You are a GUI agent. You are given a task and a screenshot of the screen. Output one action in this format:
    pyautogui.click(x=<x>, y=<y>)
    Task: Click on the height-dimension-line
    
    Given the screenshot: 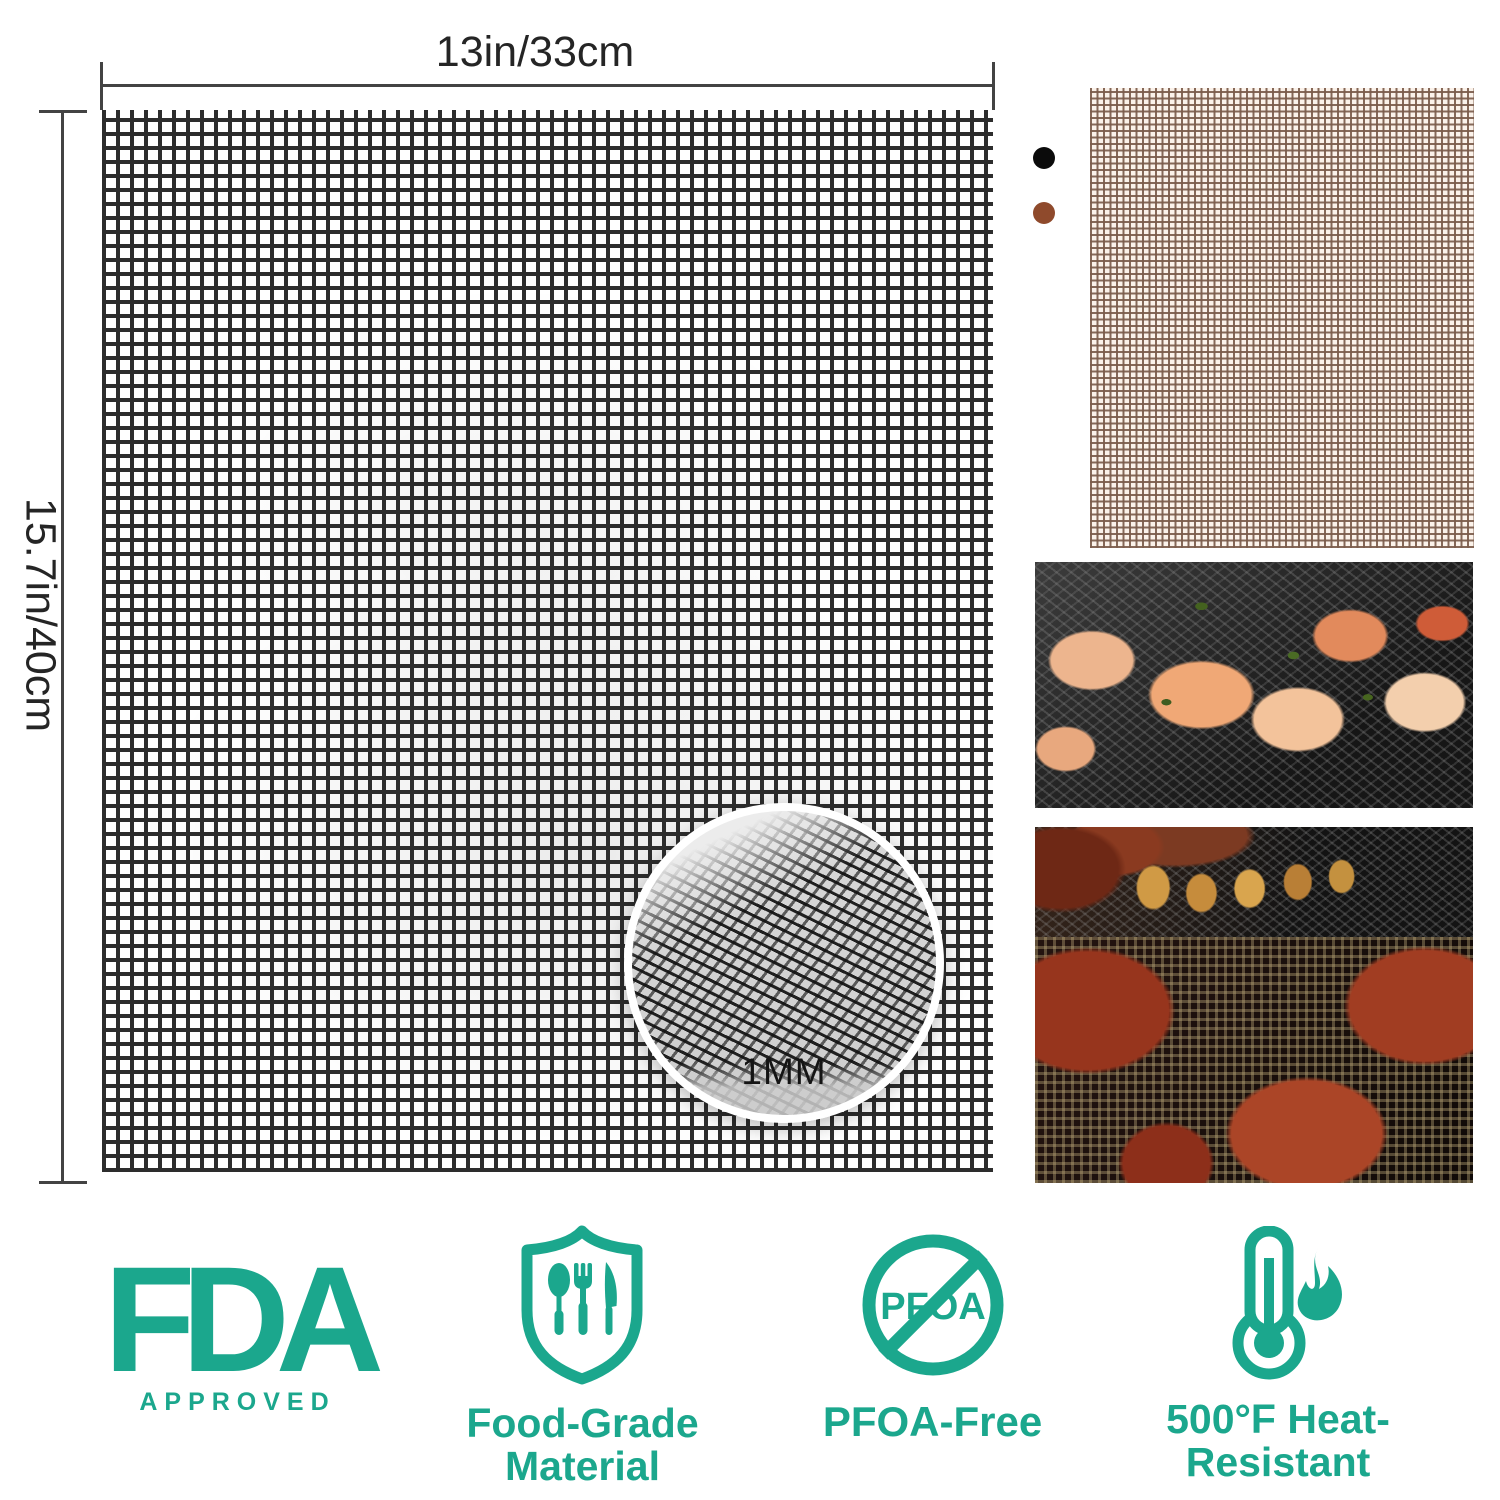 What is the action you would take?
    pyautogui.click(x=63, y=647)
    